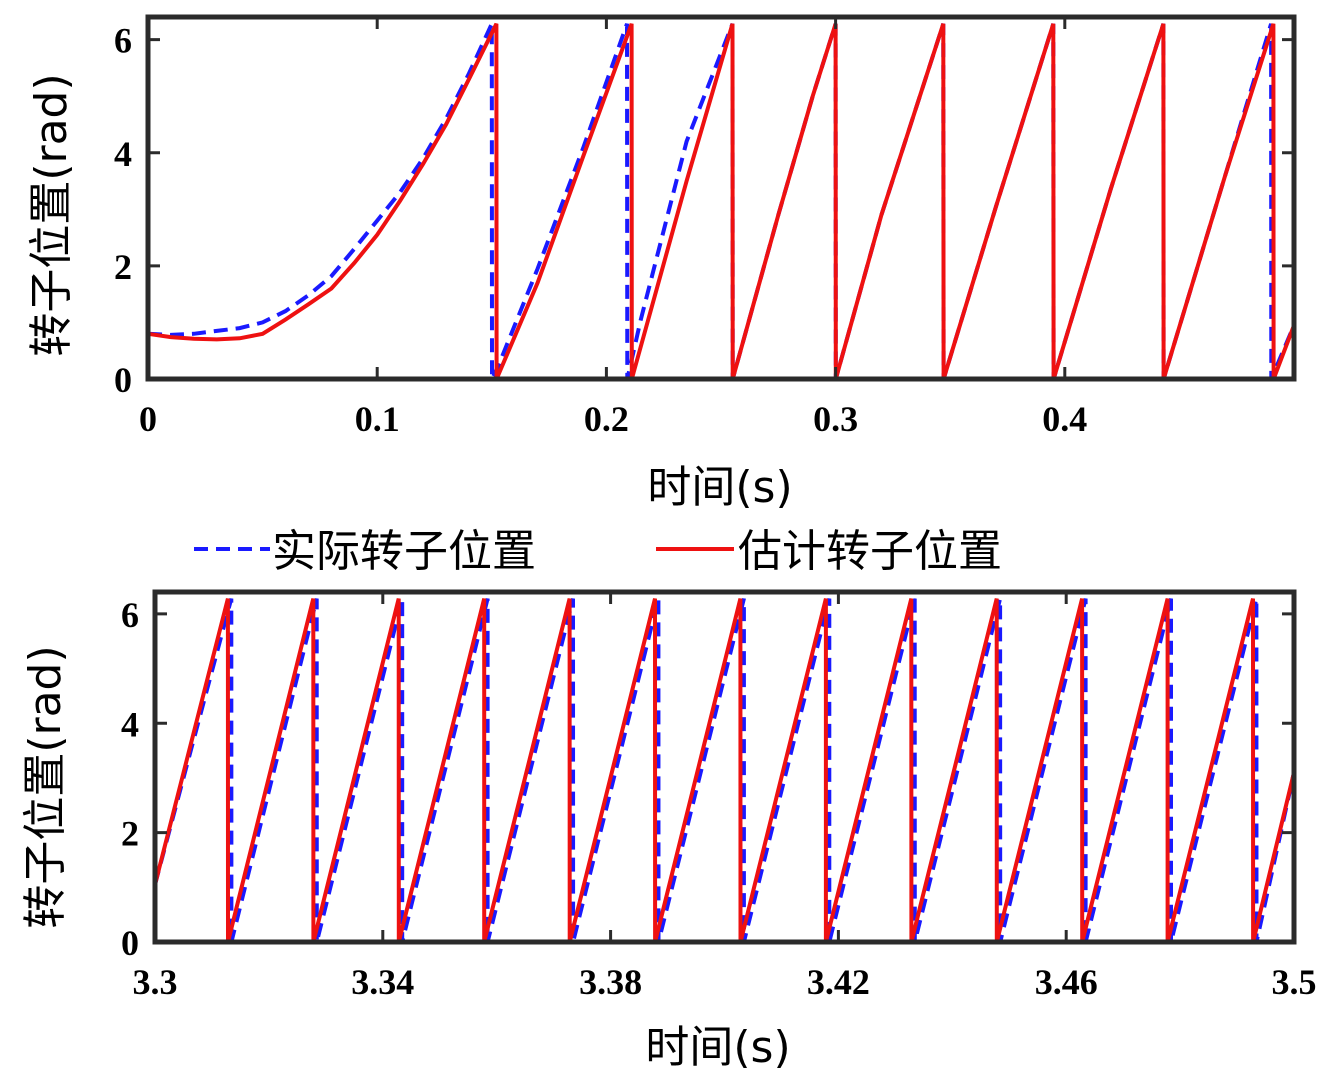 The height and width of the screenshot is (1084, 1328). I want to click on bottom-x-tick-label: 3.42, so click(838, 982).